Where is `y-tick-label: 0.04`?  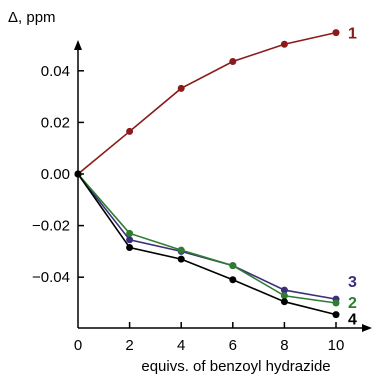
y-tick-label: 0.04 is located at coordinates (55, 71).